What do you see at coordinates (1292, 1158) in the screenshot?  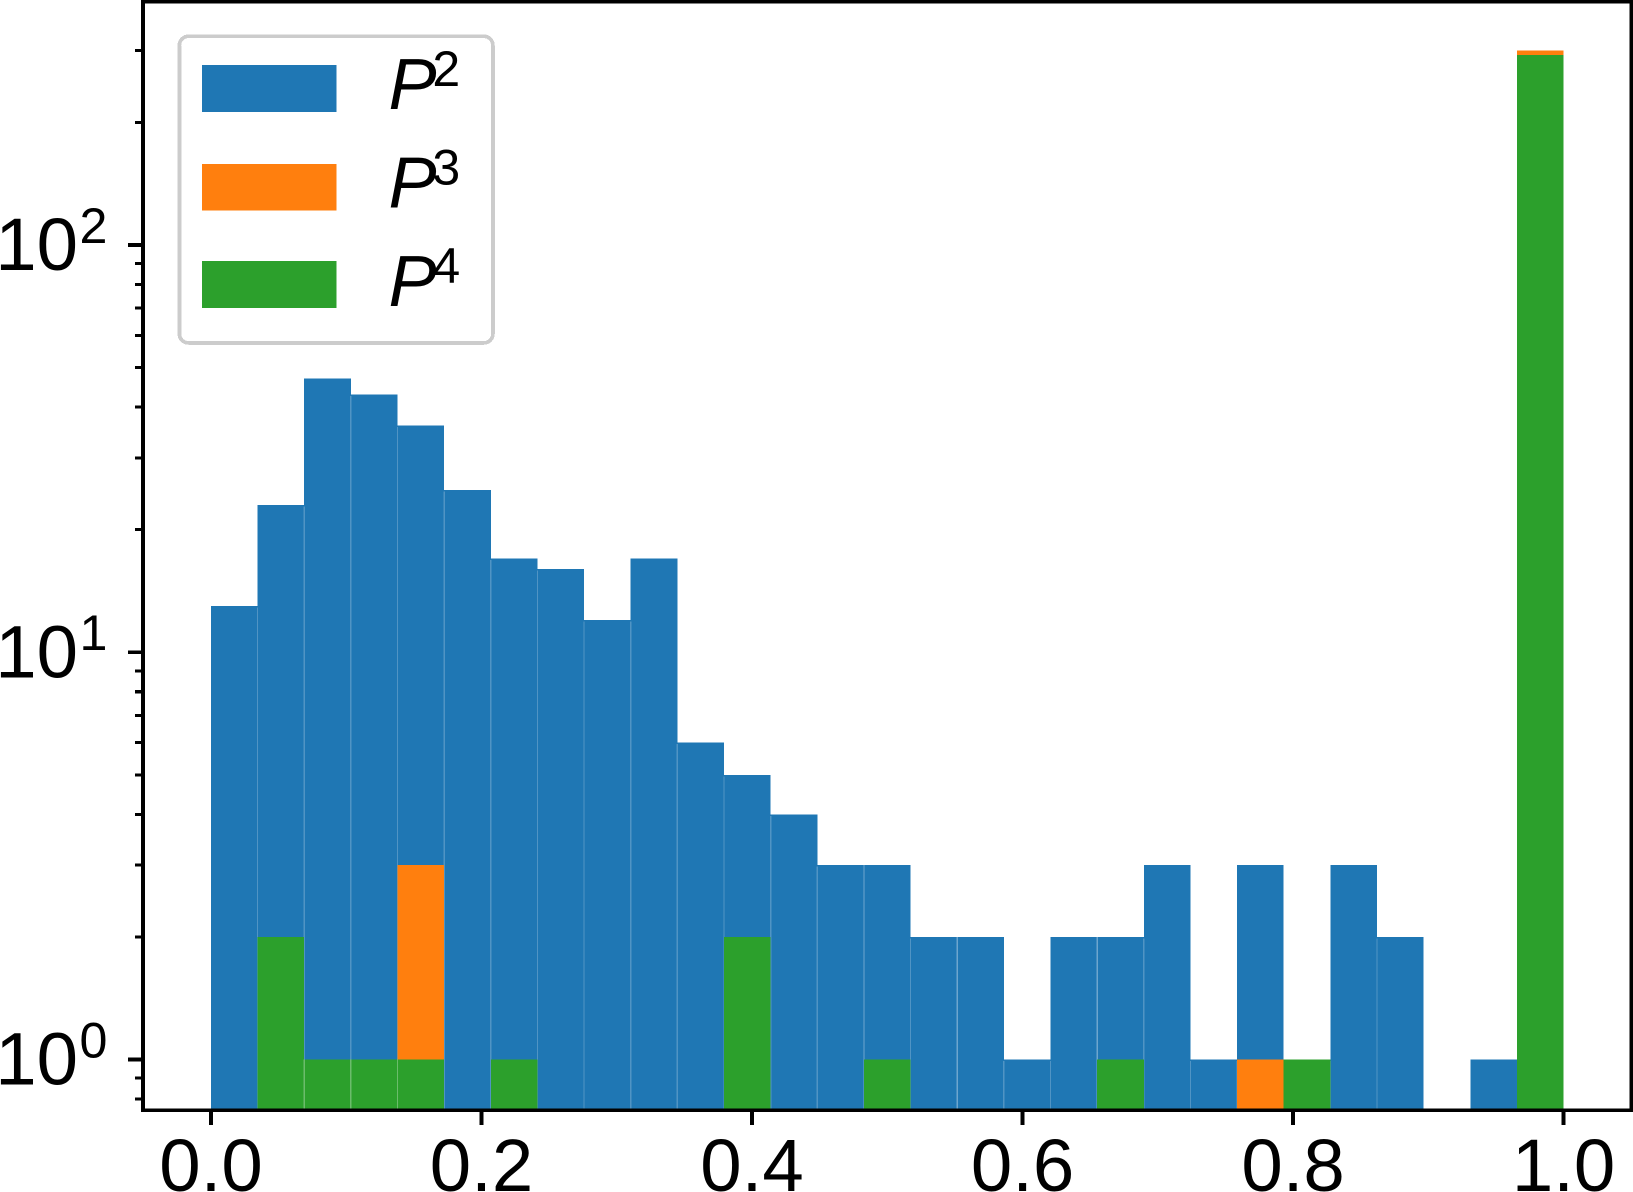 I see `svg-text: 0.8` at bounding box center [1292, 1158].